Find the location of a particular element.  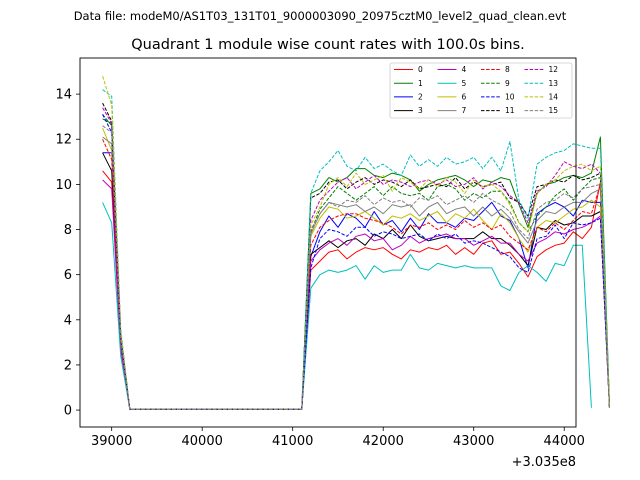

legend-label-3: 3 is located at coordinates (420, 110).